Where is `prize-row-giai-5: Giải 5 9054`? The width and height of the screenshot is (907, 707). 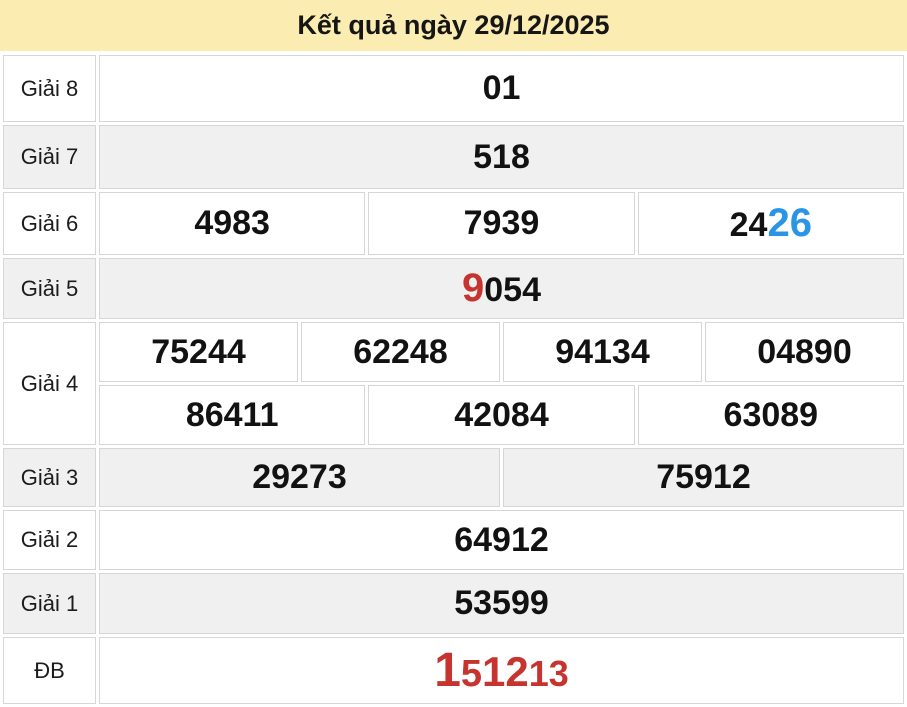 prize-row-giai-5: Giải 5 9054 is located at coordinates (453, 288).